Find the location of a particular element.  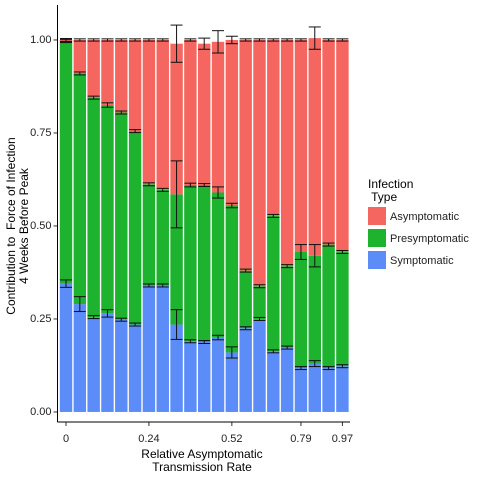

y-tick-label: 1.00 is located at coordinates (40, 40).